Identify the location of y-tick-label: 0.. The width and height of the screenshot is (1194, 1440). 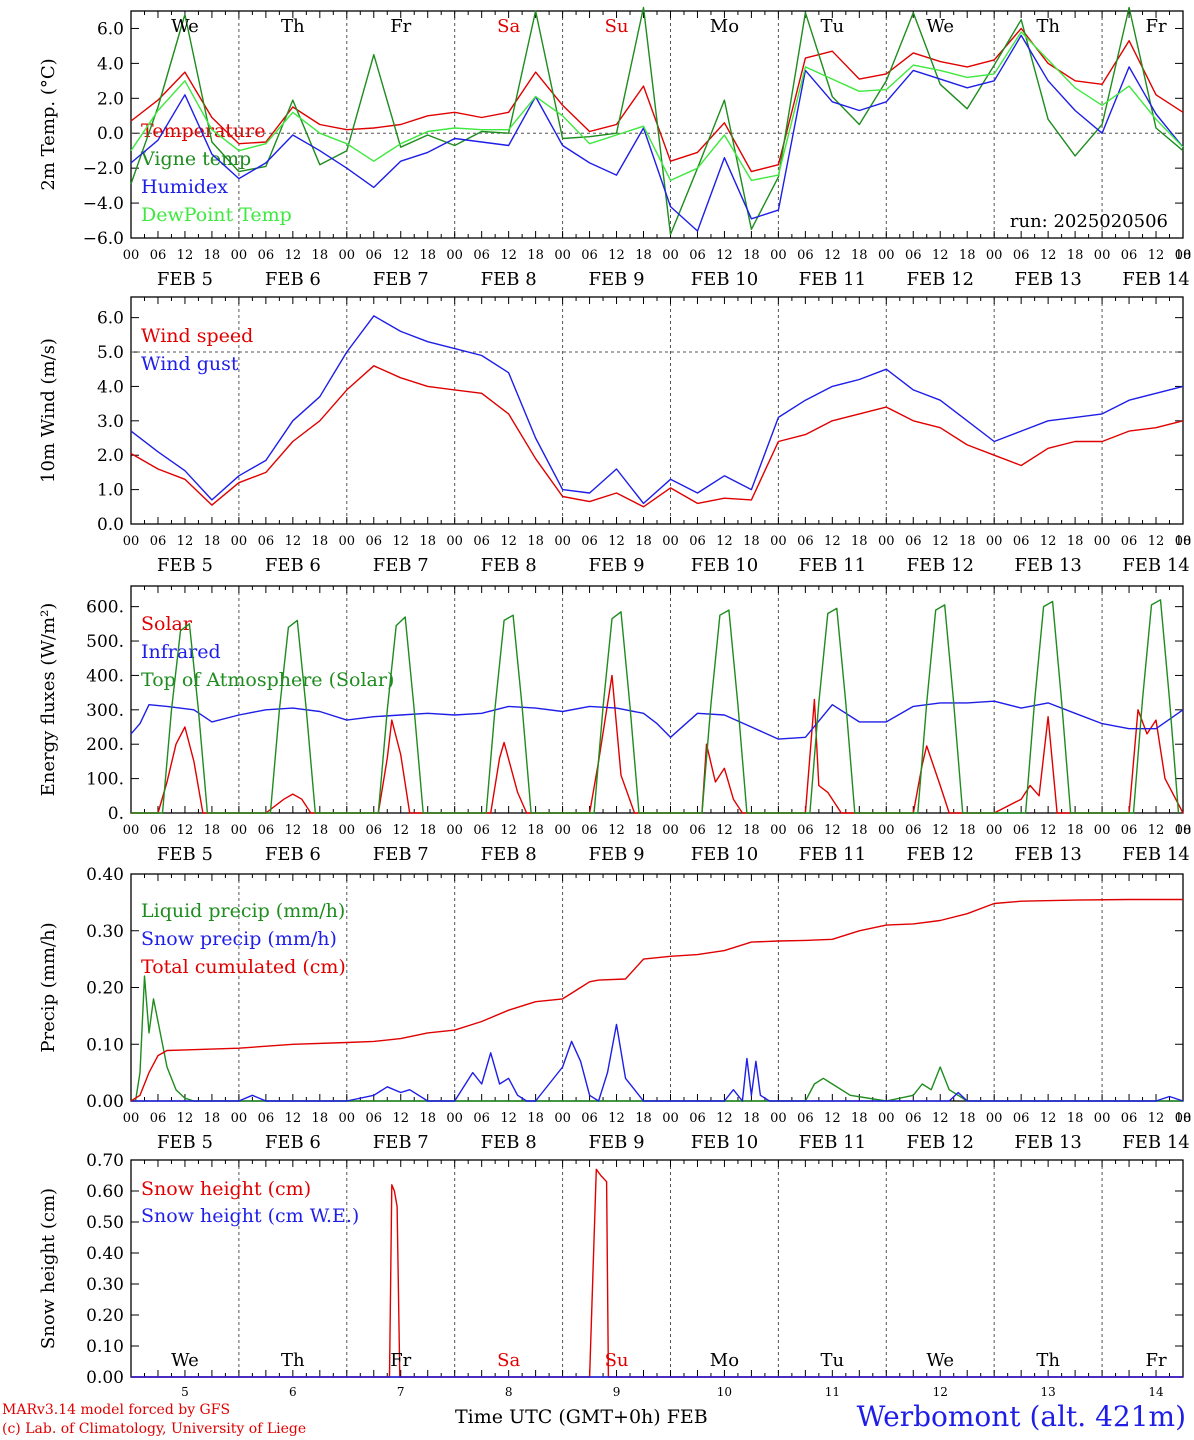
(116, 814).